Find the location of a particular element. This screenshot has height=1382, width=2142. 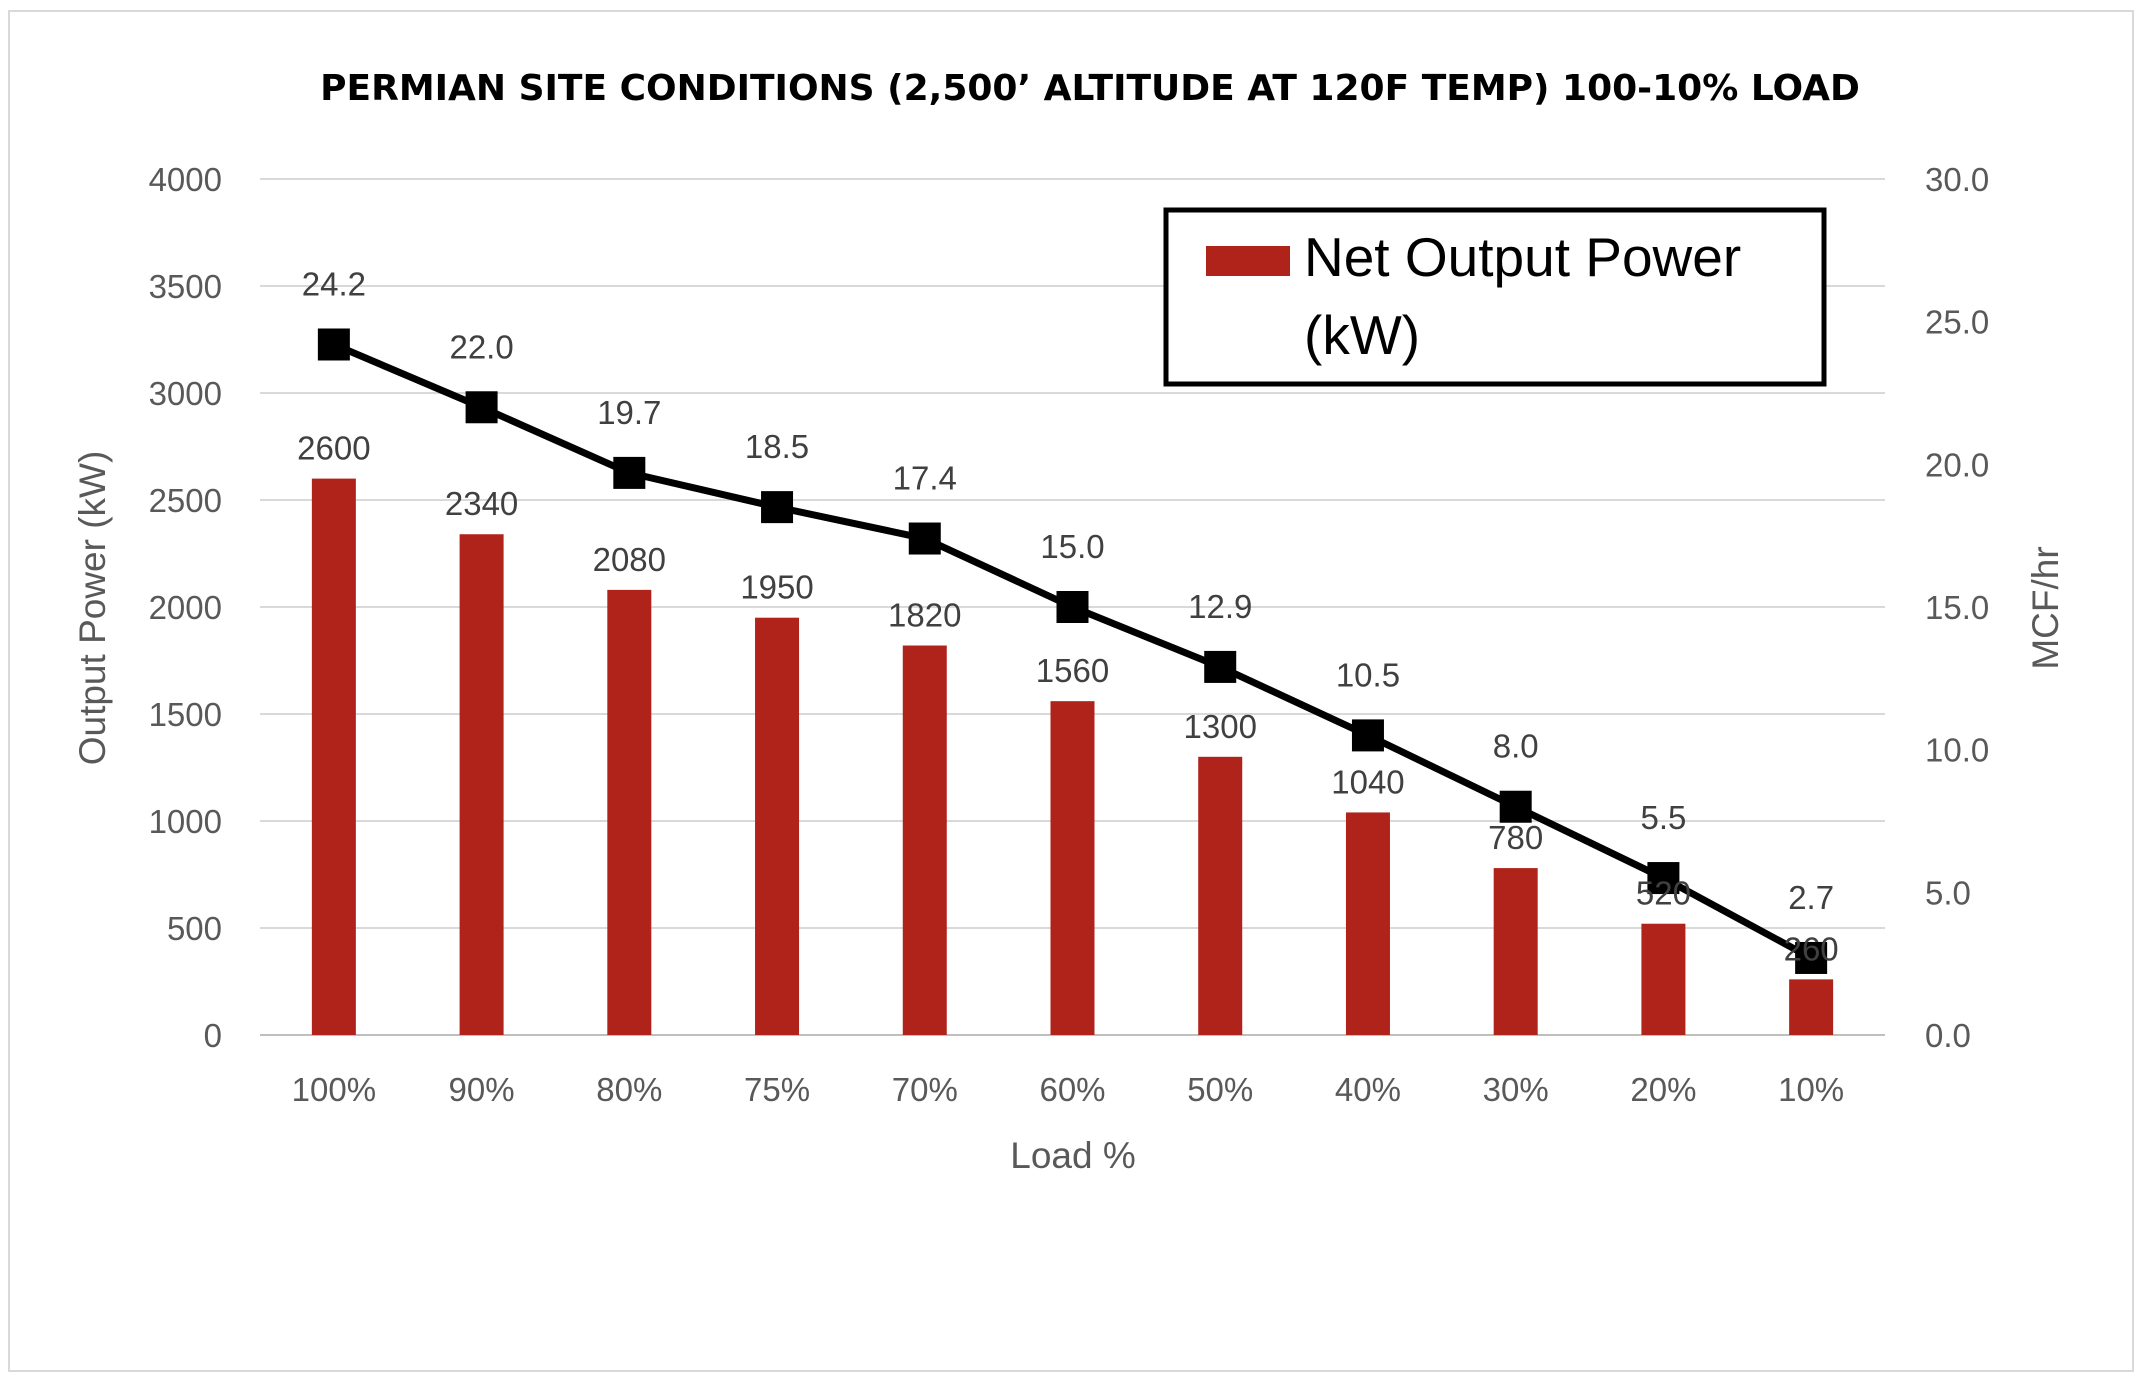

x-tick-label: 60% is located at coordinates (1072, 1089).